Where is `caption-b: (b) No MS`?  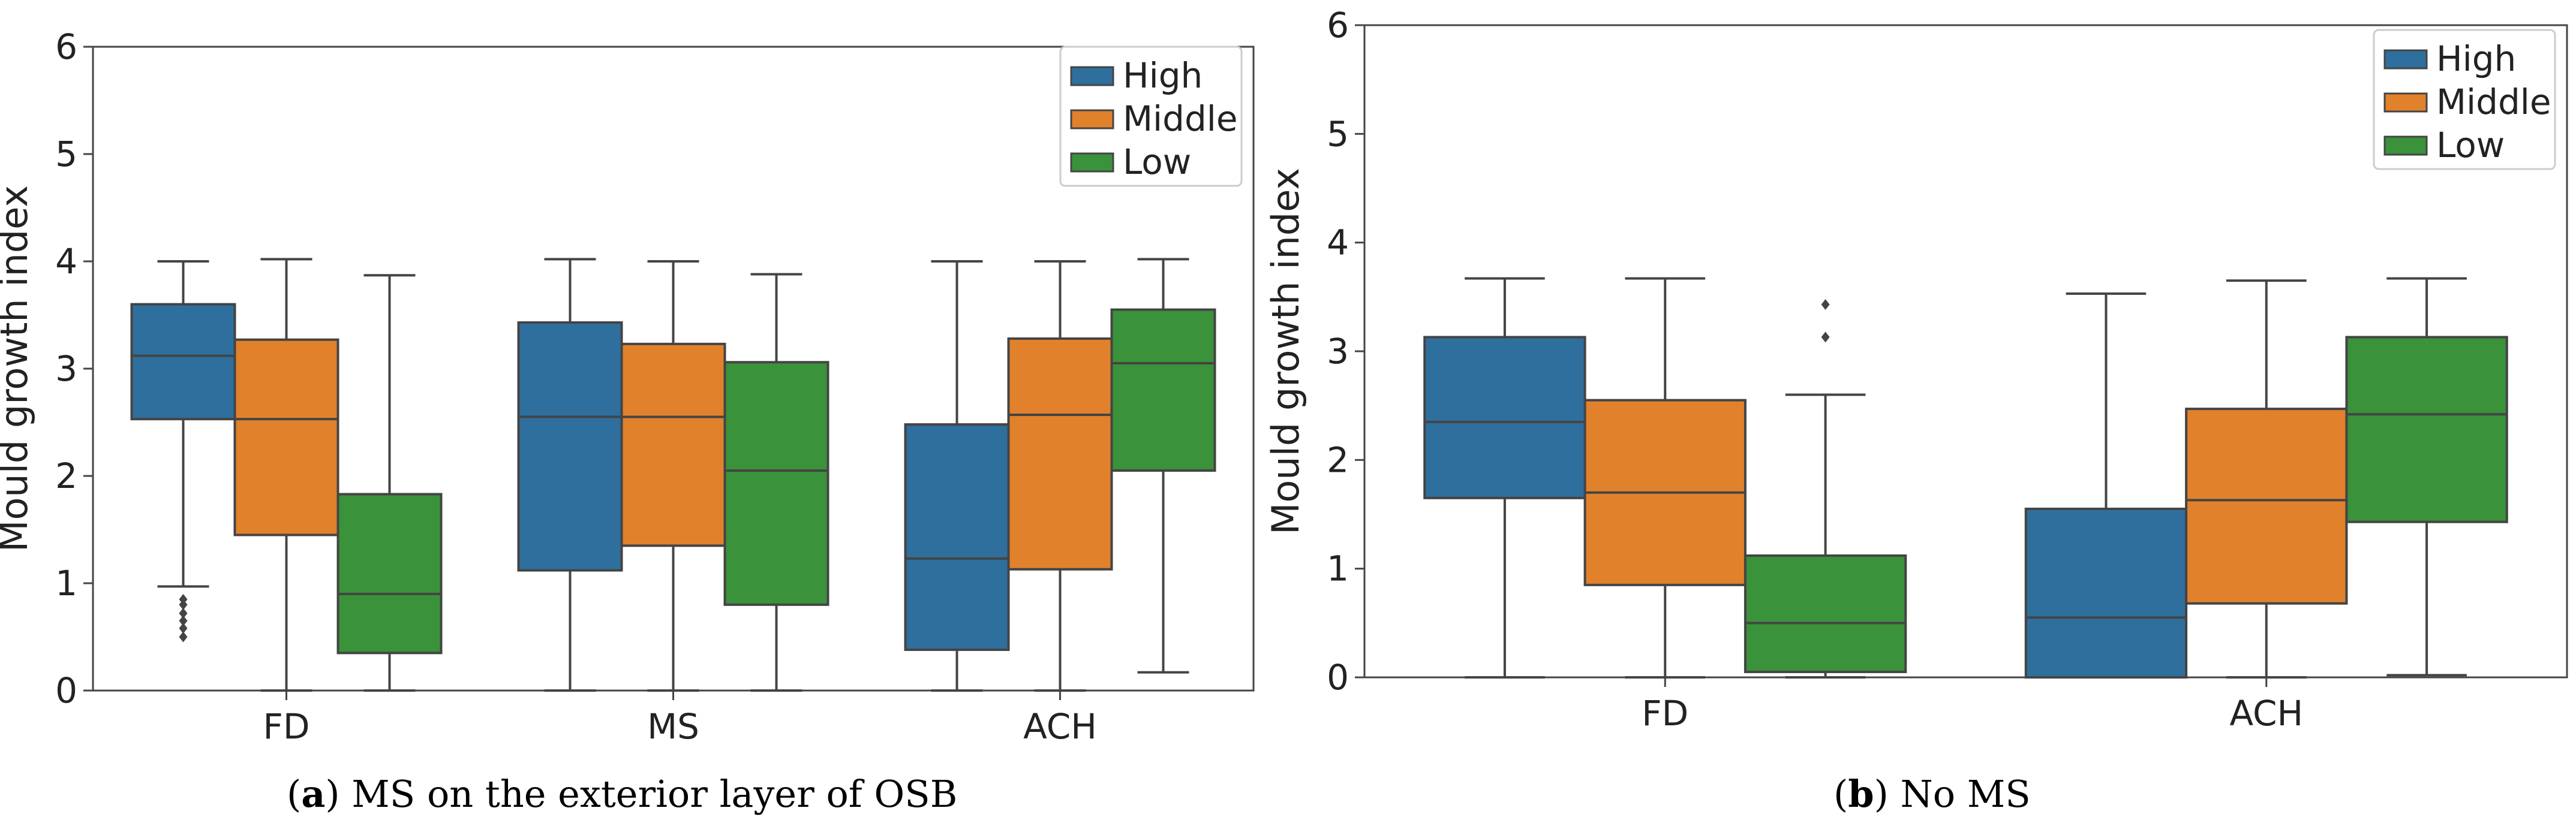 caption-b: (b) No MS is located at coordinates (1932, 794).